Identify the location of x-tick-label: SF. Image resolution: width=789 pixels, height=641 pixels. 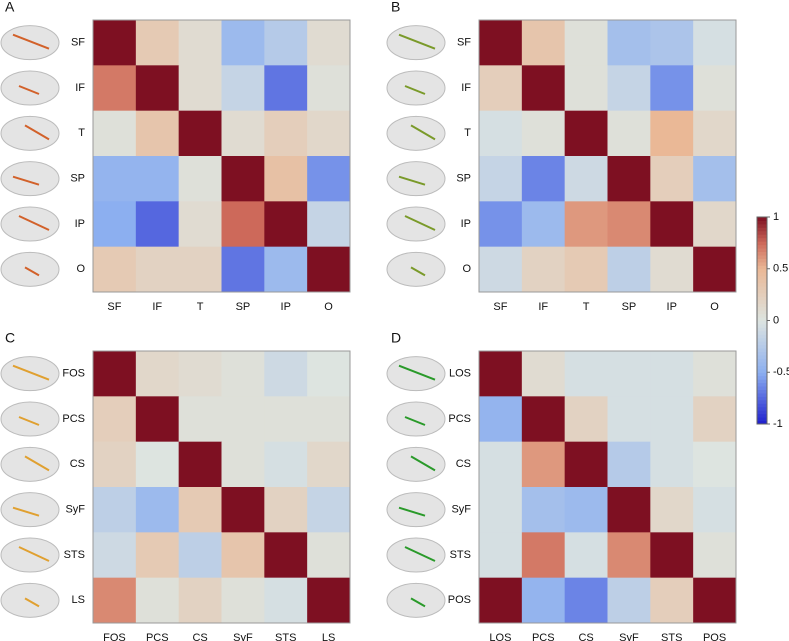
(500, 307).